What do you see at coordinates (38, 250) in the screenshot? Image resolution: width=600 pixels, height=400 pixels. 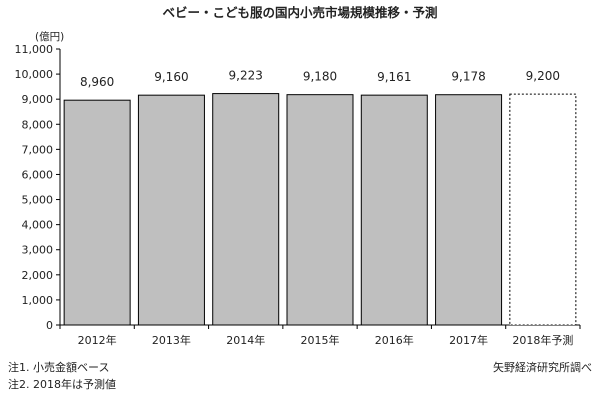 I see `y-tick-label: 3,000` at bounding box center [38, 250].